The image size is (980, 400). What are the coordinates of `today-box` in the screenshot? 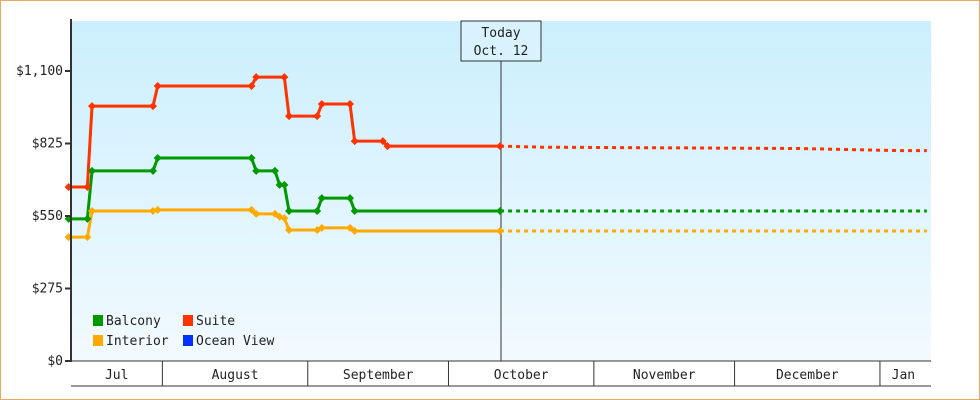 It's located at (501, 41).